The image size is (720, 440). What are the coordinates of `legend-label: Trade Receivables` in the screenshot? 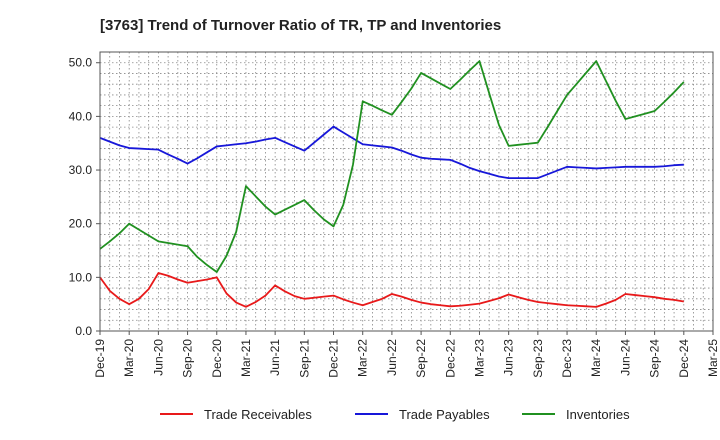 It's located at (258, 414).